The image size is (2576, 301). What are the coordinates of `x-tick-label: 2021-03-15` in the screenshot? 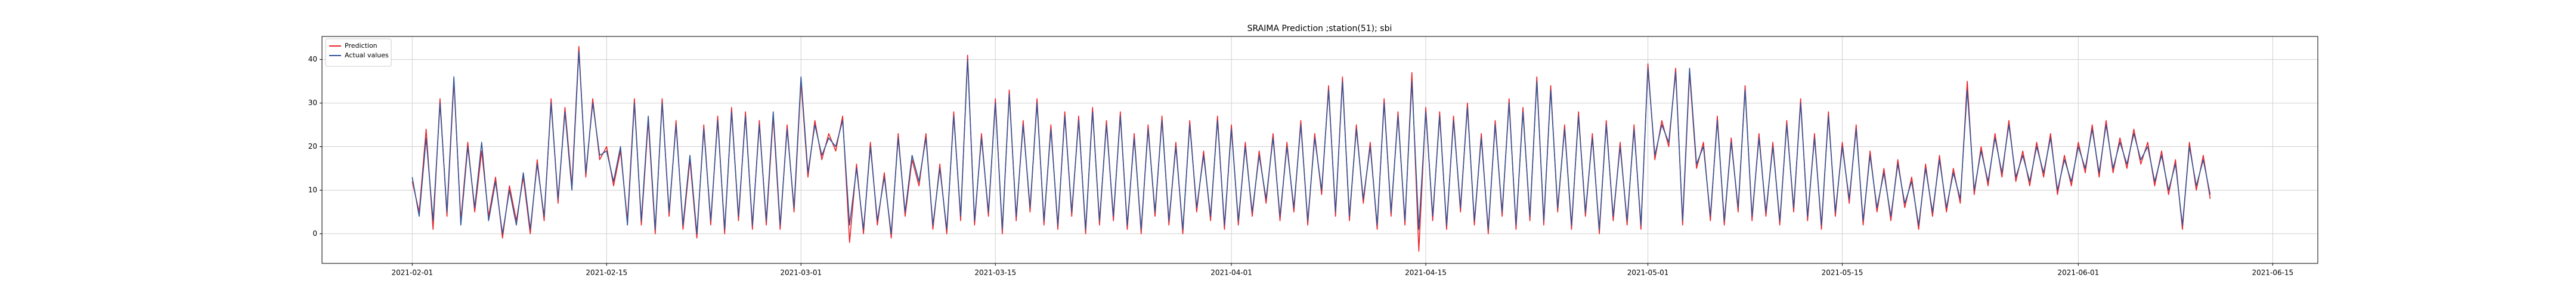 It's located at (995, 273).